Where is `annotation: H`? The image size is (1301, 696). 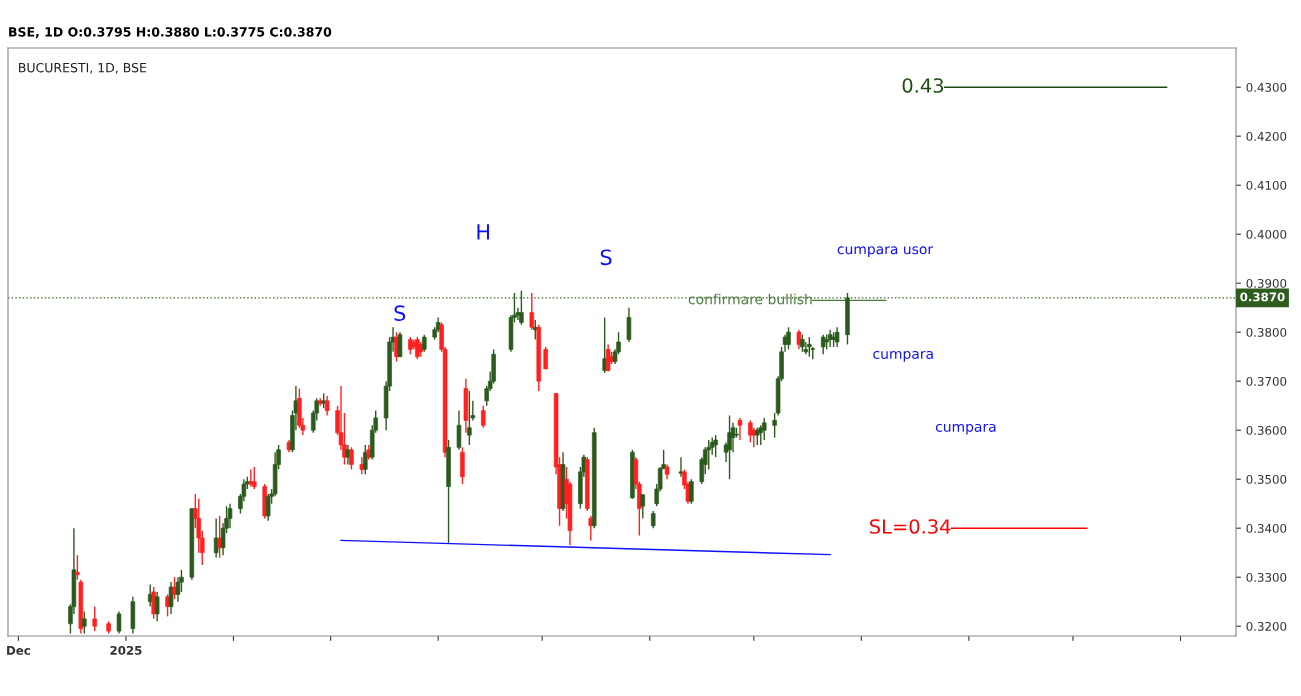 annotation: H is located at coordinates (483, 232).